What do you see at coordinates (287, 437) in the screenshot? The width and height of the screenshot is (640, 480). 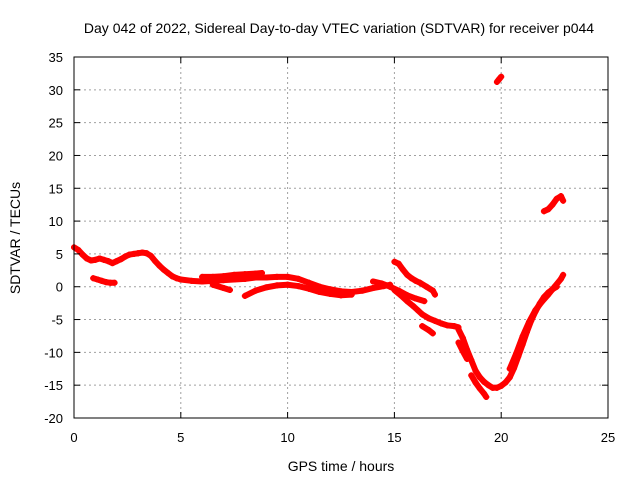 I see `x-tick-label: 10` at bounding box center [287, 437].